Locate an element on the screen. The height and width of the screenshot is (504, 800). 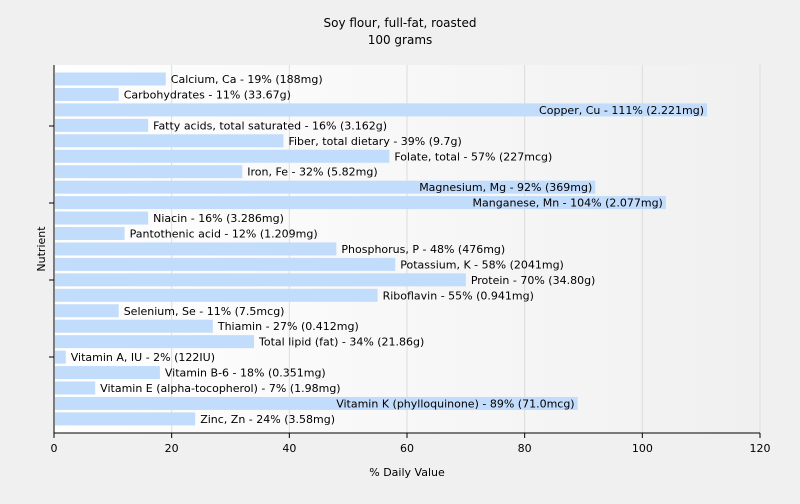
y-axis-label: Nutrient is located at coordinates (41, 249).